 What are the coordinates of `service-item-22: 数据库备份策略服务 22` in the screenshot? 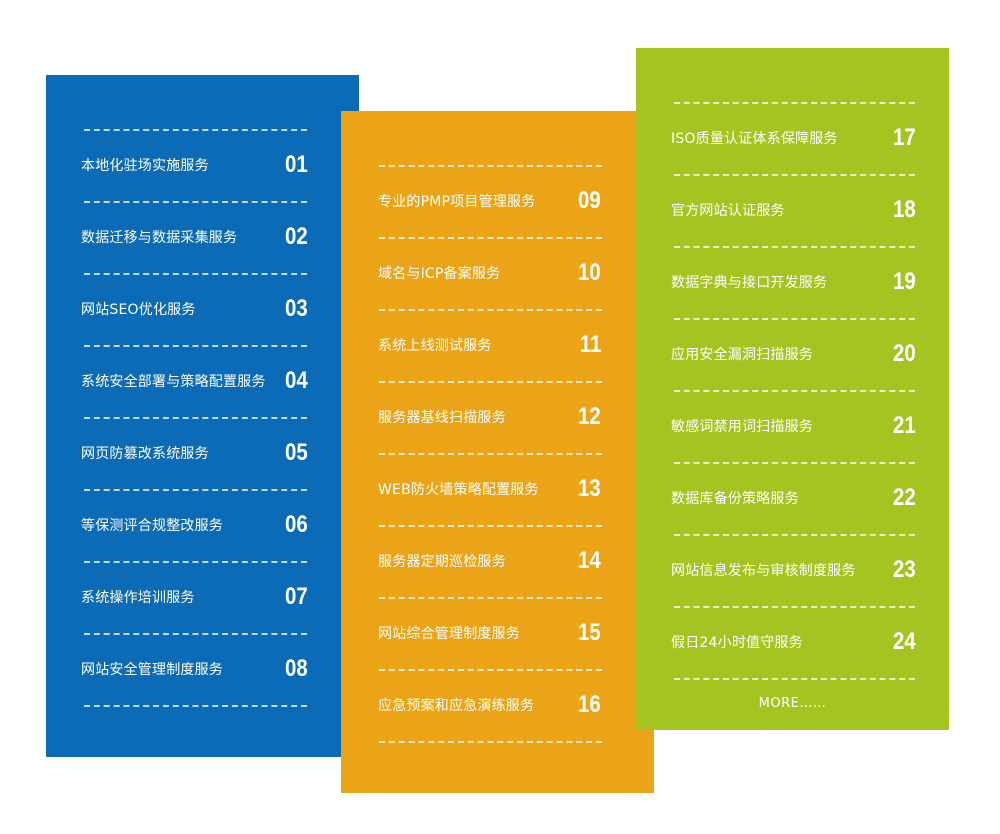 It's located at (793, 498).